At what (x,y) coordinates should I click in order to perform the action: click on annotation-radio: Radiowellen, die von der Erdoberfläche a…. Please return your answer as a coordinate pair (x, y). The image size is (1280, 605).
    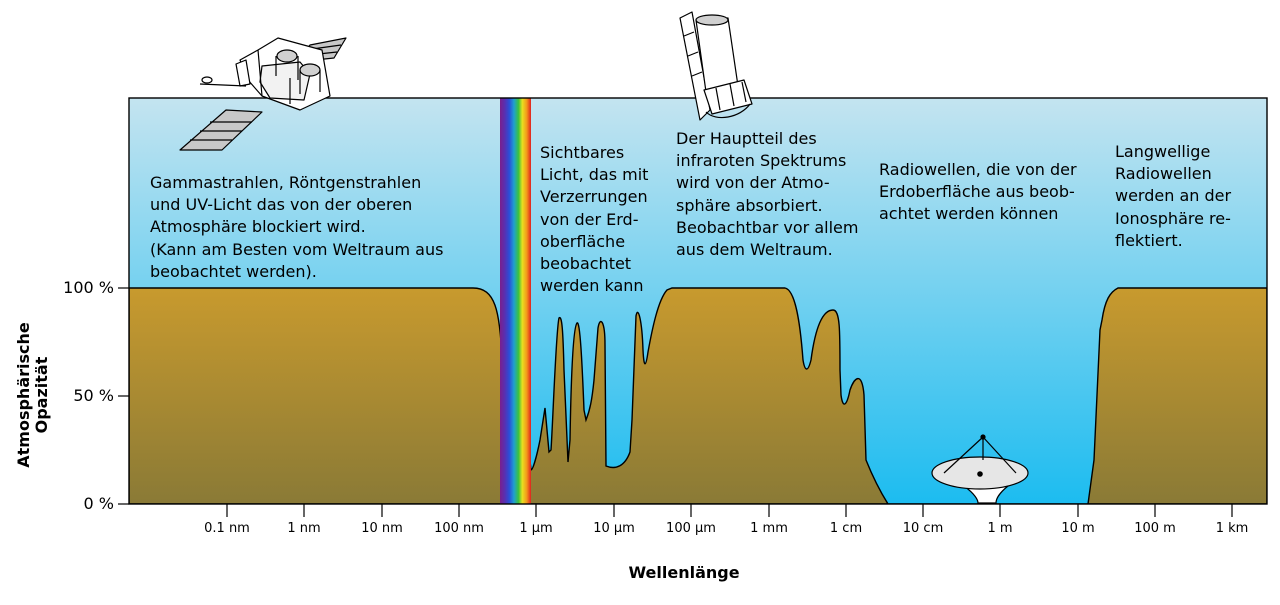
    Looking at the image, I should click on (978, 192).